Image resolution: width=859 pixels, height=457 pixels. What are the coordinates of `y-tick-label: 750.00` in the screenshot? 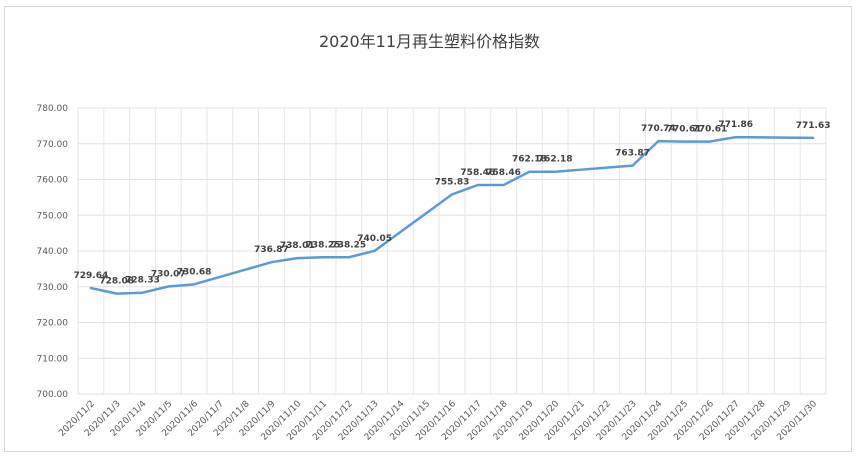 It's located at (53, 216).